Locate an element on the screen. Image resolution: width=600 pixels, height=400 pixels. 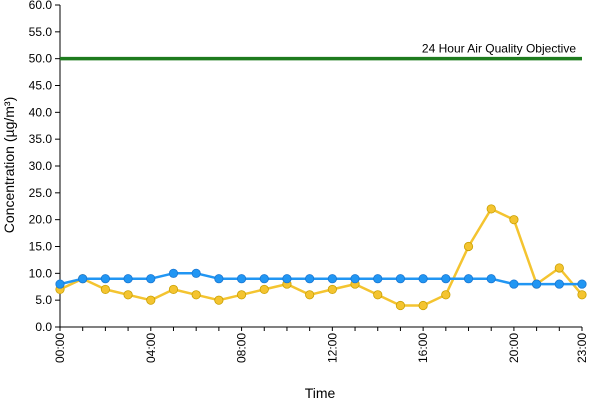
objective-line-group: 24 Hour Air Quality Objective is located at coordinates (321, 51).